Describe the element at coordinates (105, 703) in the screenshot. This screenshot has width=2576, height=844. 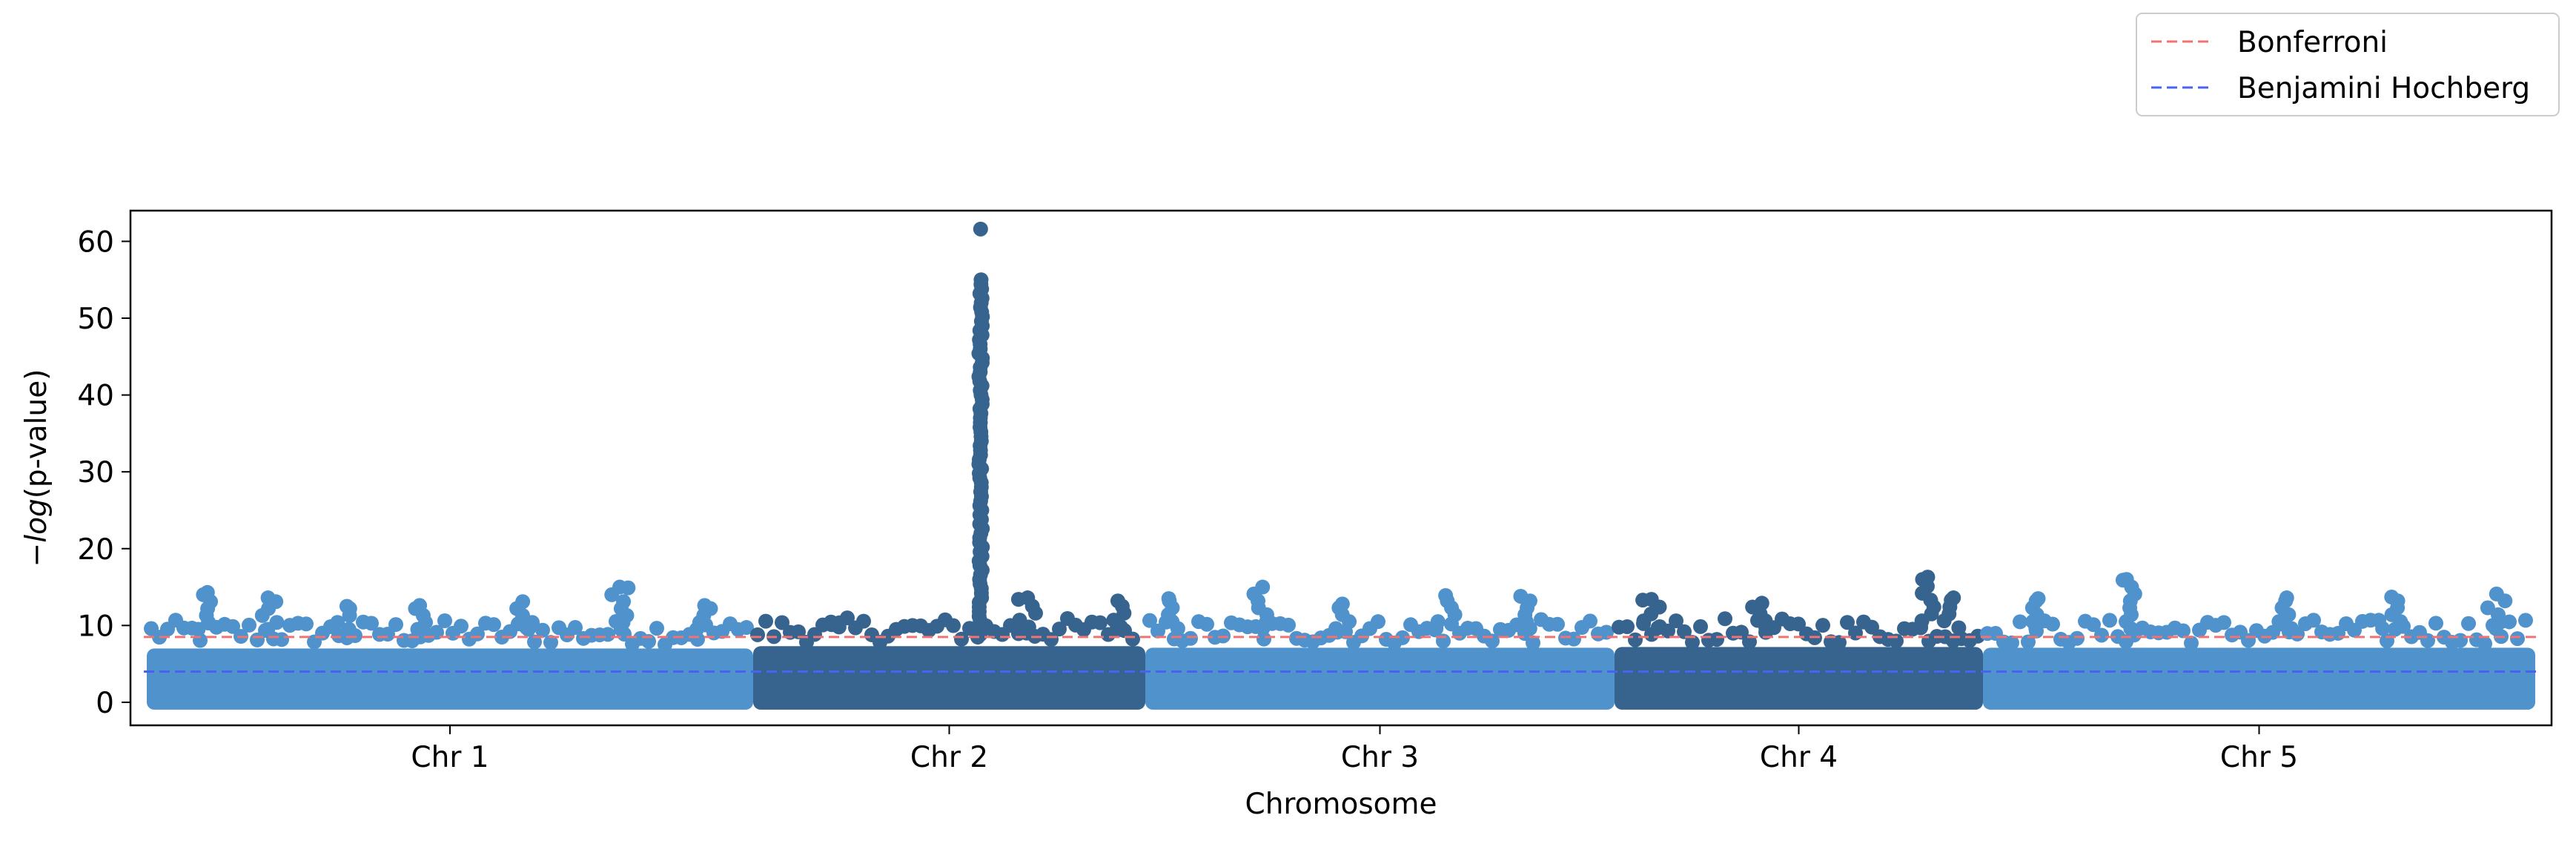
I see `y-tick-label: 0` at that location.